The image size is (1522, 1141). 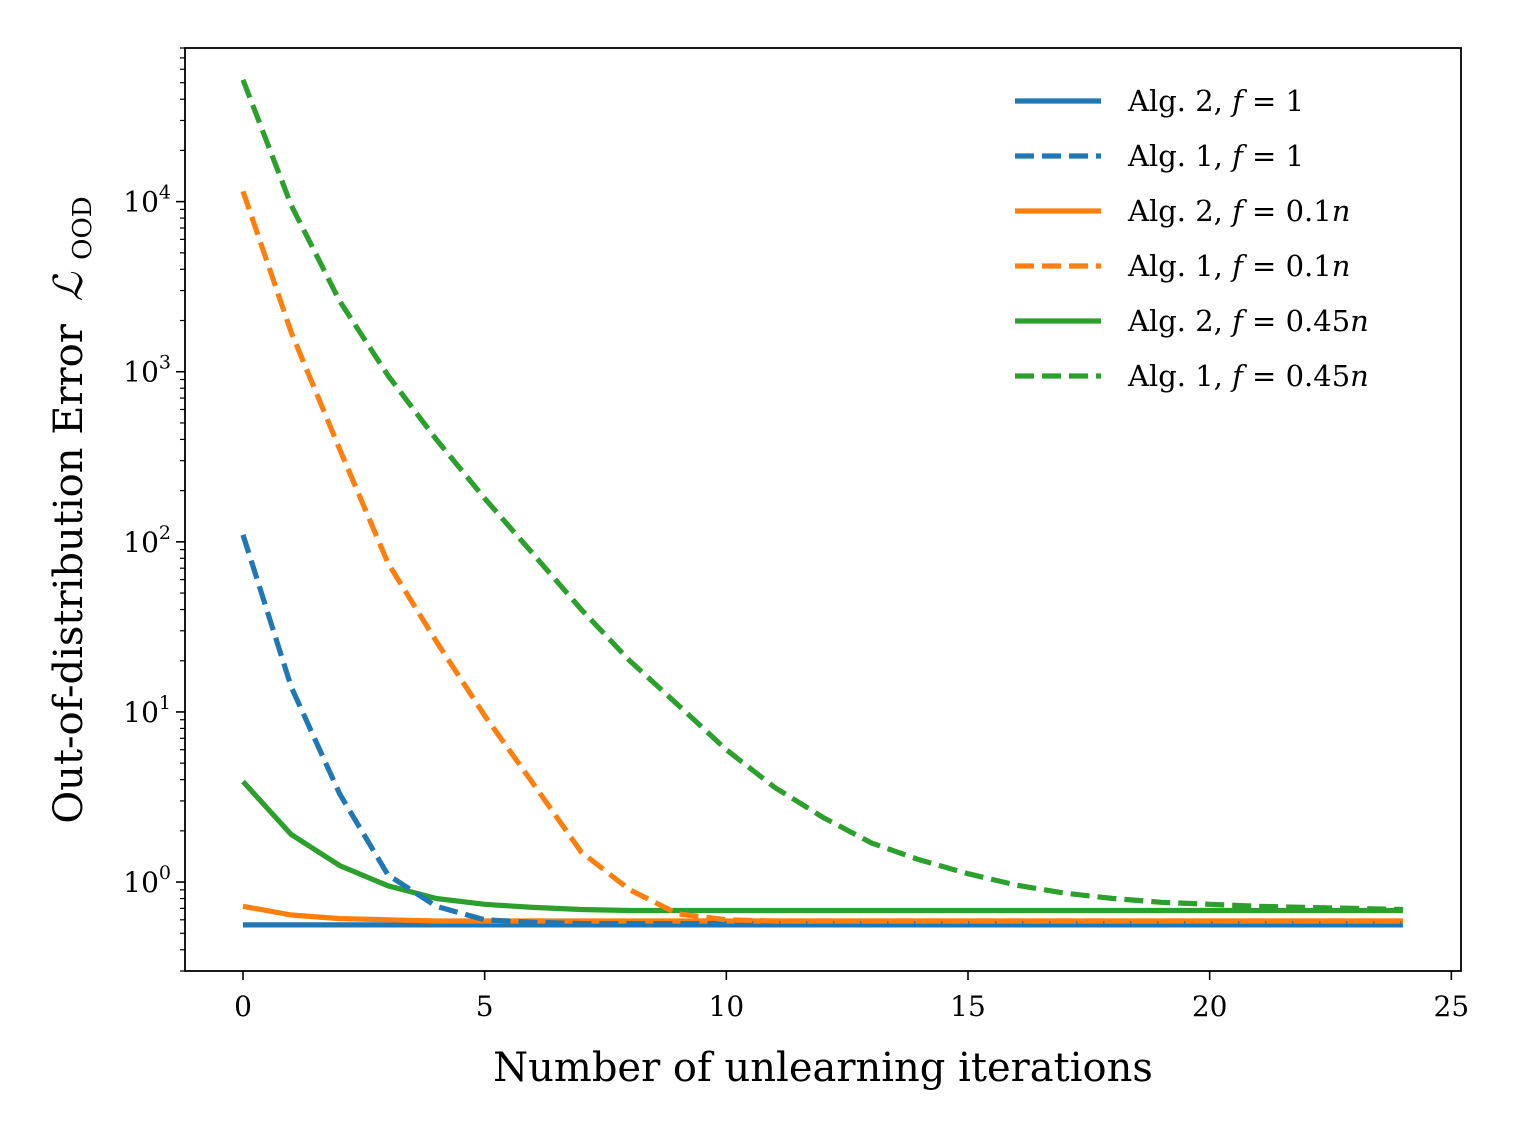 I want to click on y-tick-exponent: 1, so click(x=165, y=703).